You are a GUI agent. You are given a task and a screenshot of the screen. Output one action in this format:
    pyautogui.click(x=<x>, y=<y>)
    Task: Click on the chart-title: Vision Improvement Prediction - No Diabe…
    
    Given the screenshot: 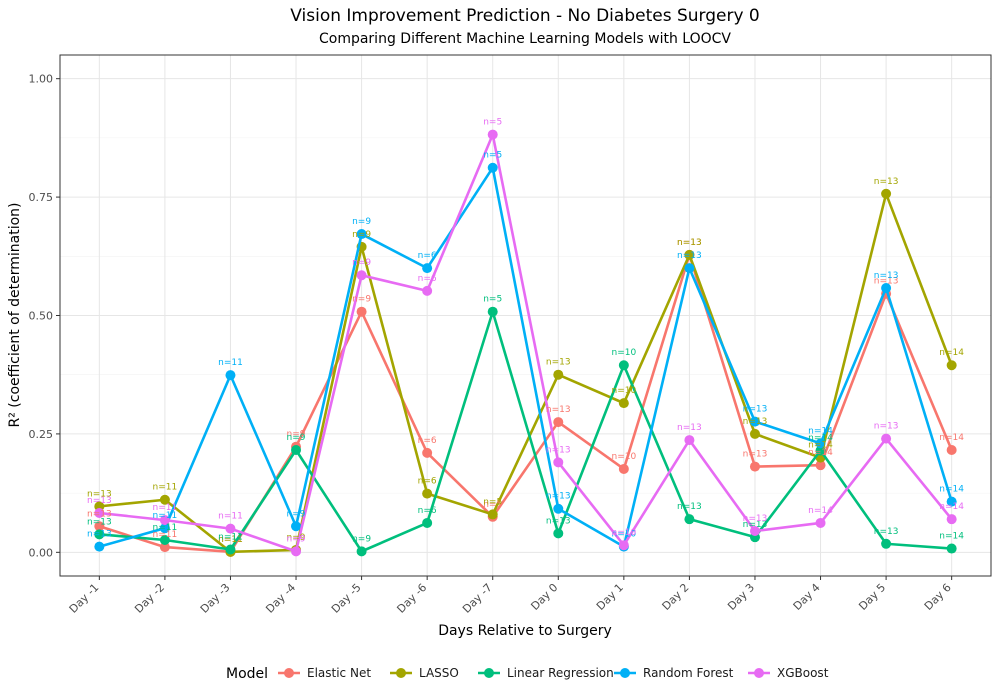 What is the action you would take?
    pyautogui.click(x=524, y=16)
    